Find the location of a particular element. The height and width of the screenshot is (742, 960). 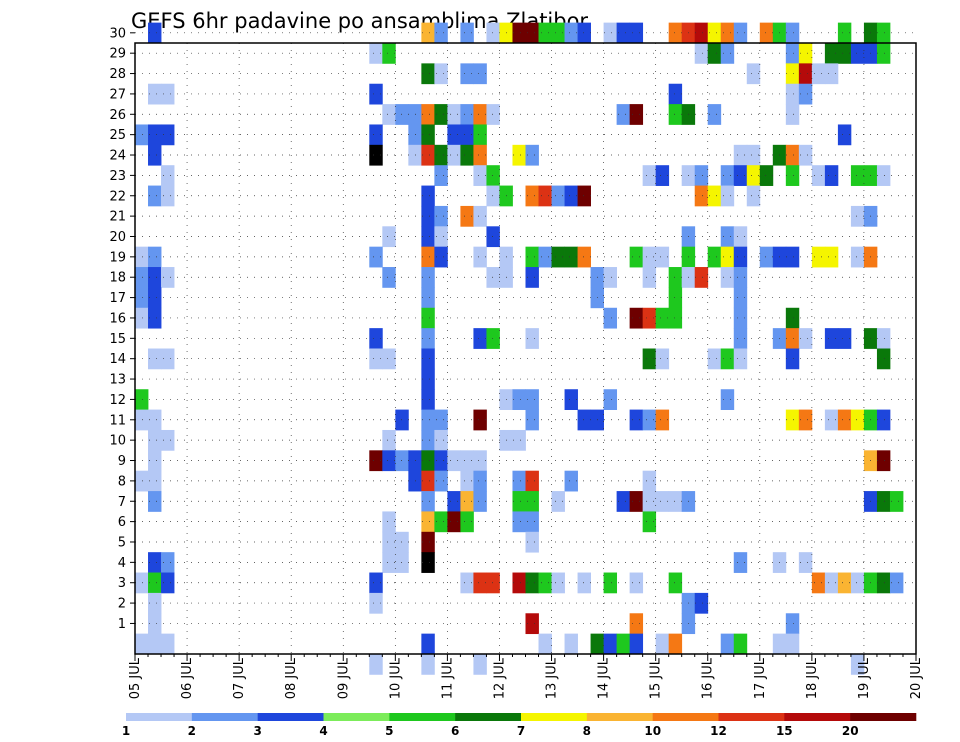

y-tick-label: 8 is located at coordinates (122, 481).